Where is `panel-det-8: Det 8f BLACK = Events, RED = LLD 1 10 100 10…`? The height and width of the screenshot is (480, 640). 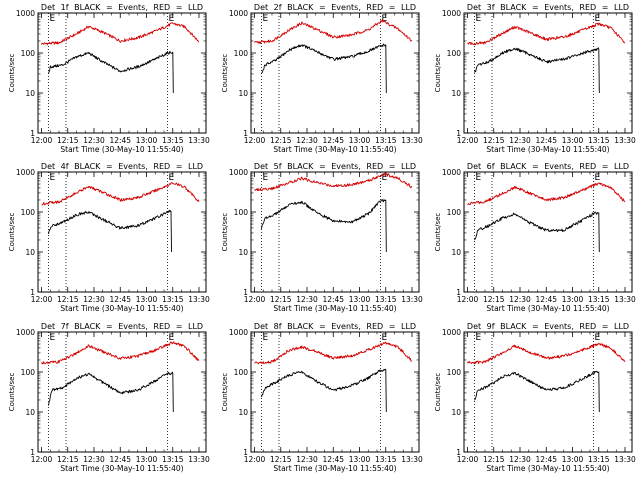
panel-det-8: Det 8f BLACK = Events, RED = LLD 1 10 100 10… is located at coordinates (322, 397).